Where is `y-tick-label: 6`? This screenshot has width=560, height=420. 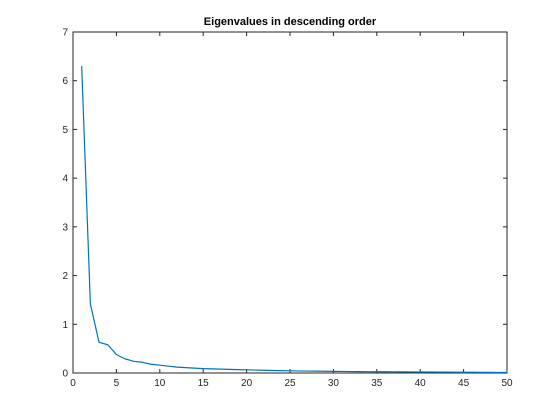
y-tick-label: 6 is located at coordinates (65, 81).